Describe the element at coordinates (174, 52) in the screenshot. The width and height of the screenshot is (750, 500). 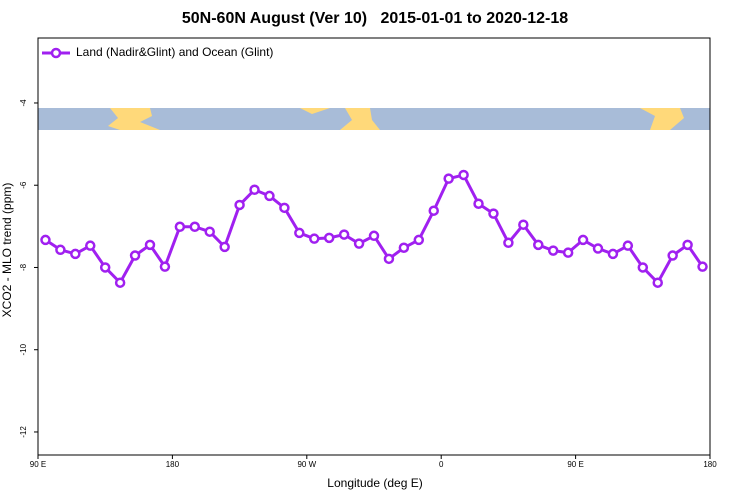
I see `legend-label: Land (Nadir&Glint) and Ocean (Glint)` at that location.